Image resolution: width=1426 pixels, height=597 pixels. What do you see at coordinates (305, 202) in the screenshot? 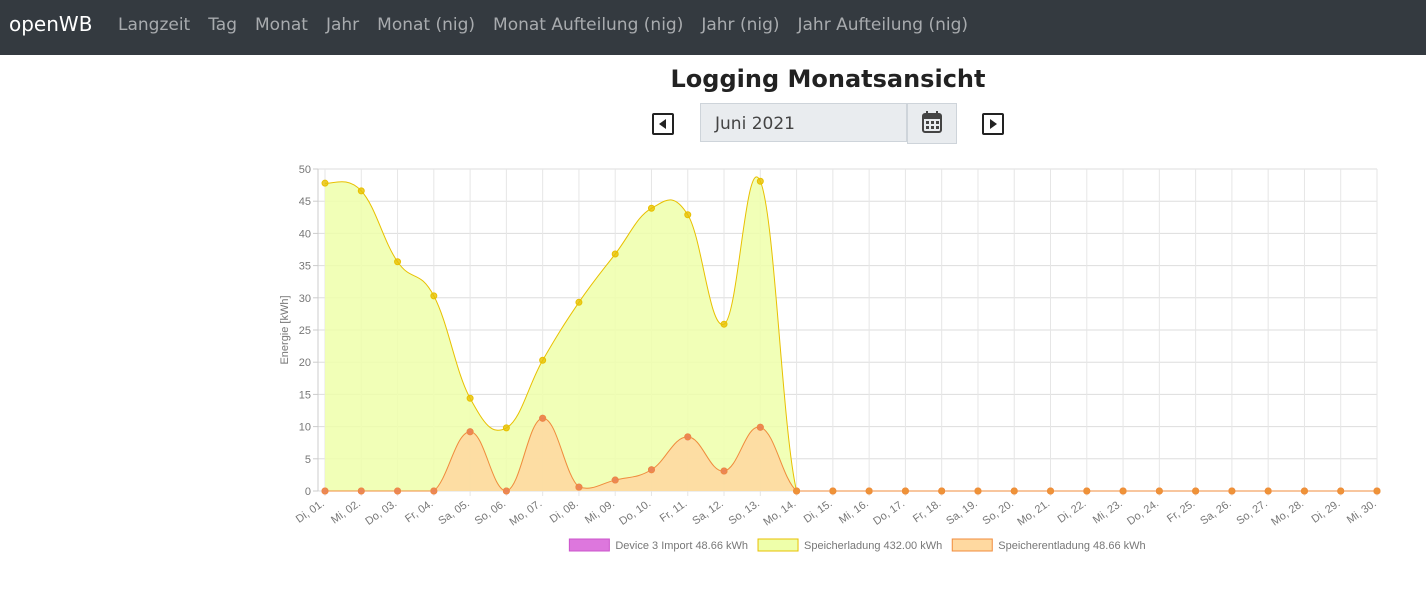
I see `y-tick-label: 45` at bounding box center [305, 202].